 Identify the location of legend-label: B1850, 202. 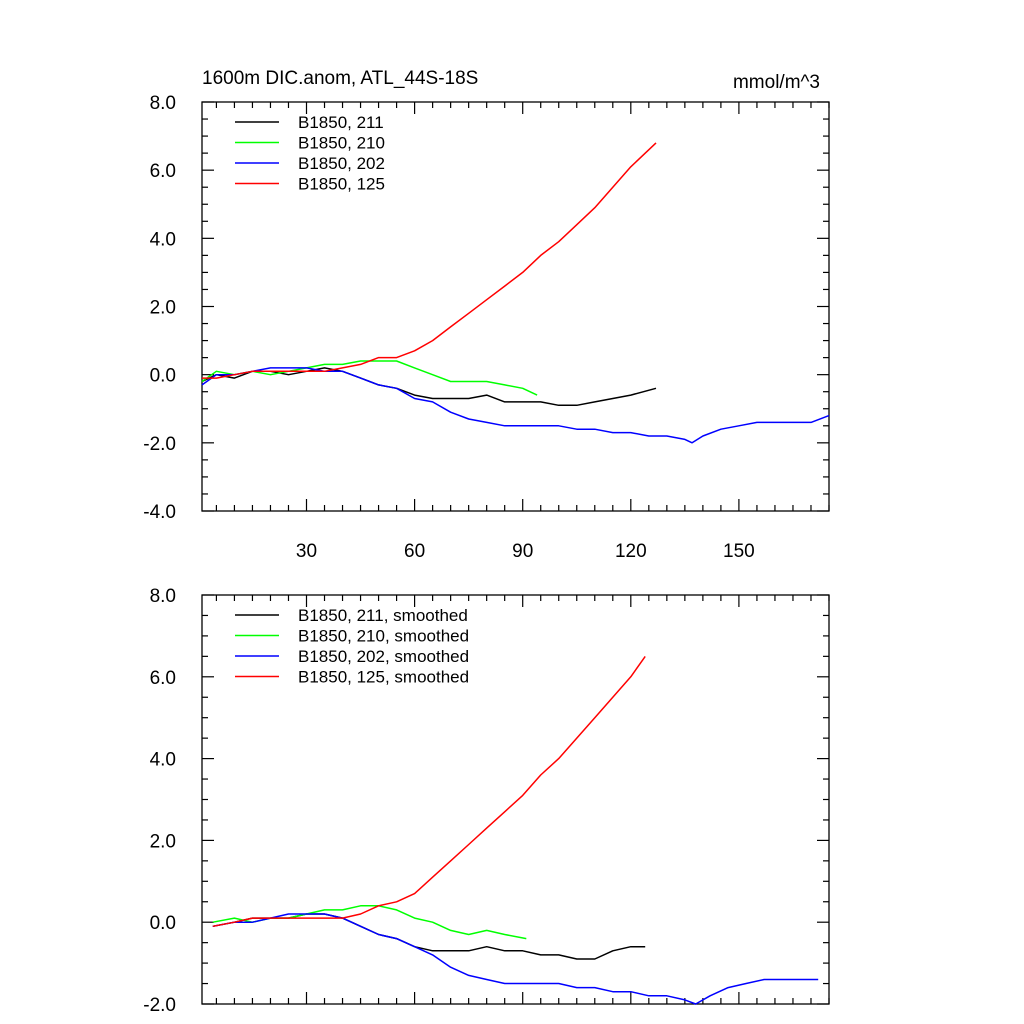
(341, 163).